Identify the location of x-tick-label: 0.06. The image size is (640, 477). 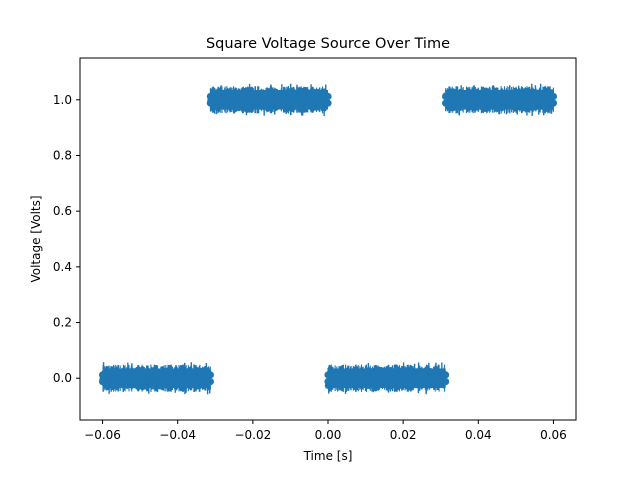
(553, 435).